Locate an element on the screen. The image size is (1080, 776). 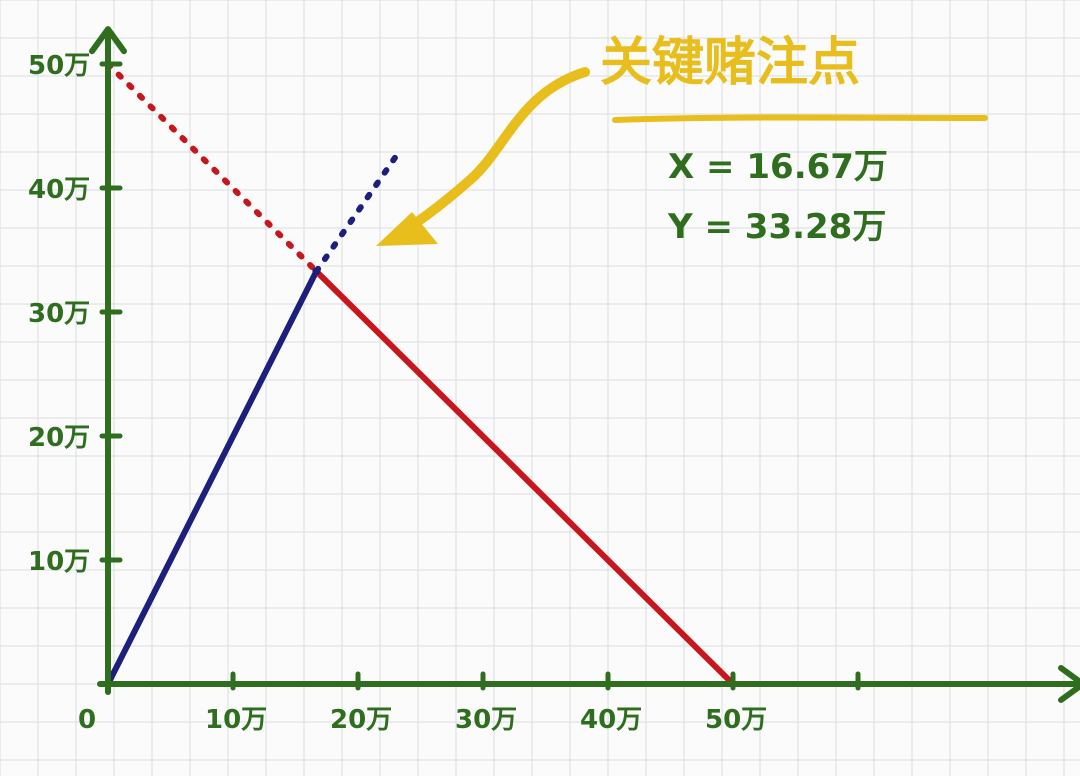
series-2-dotted-line is located at coordinates (212, 168).